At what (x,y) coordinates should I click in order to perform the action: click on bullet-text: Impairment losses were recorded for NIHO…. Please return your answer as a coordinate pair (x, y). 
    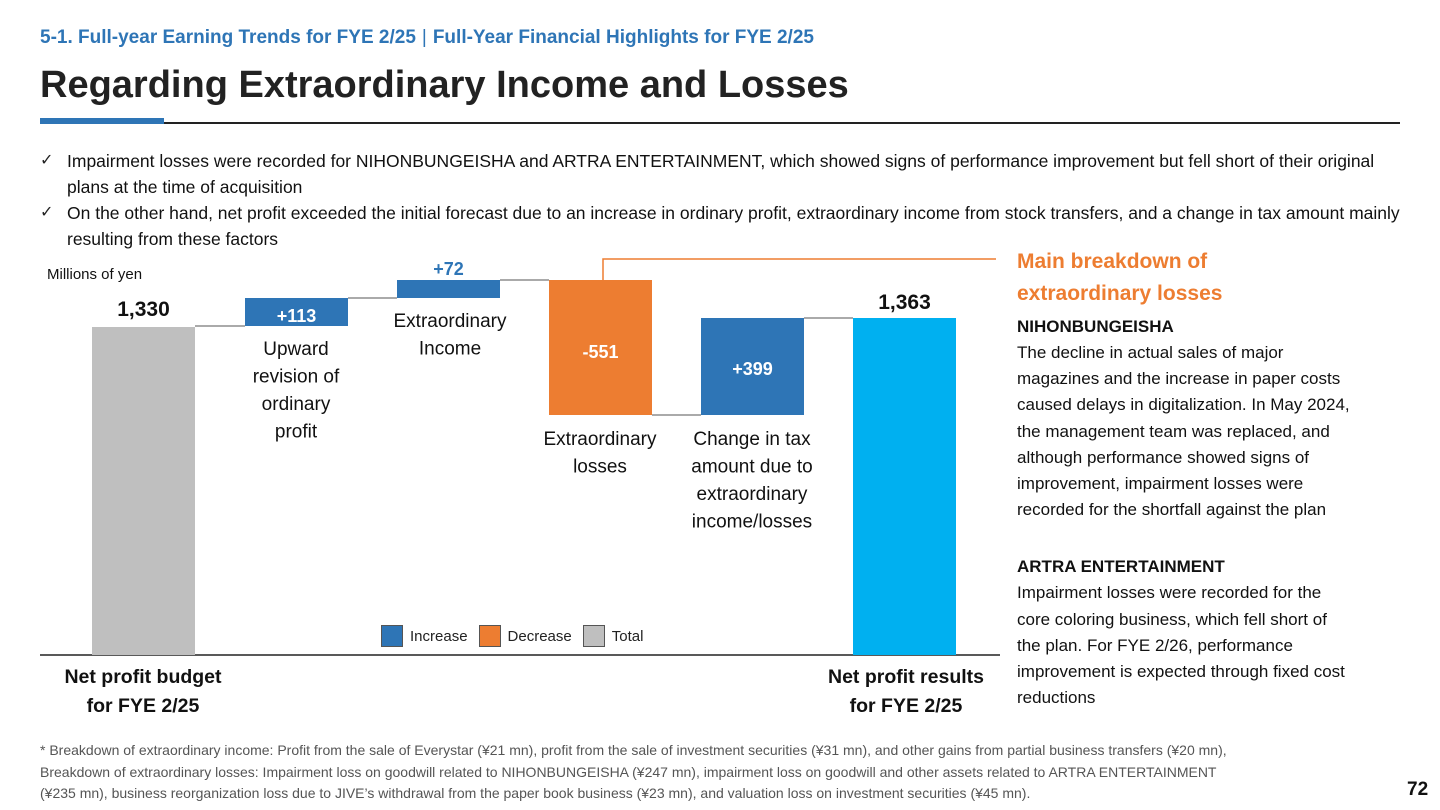
    Looking at the image, I should click on (721, 174).